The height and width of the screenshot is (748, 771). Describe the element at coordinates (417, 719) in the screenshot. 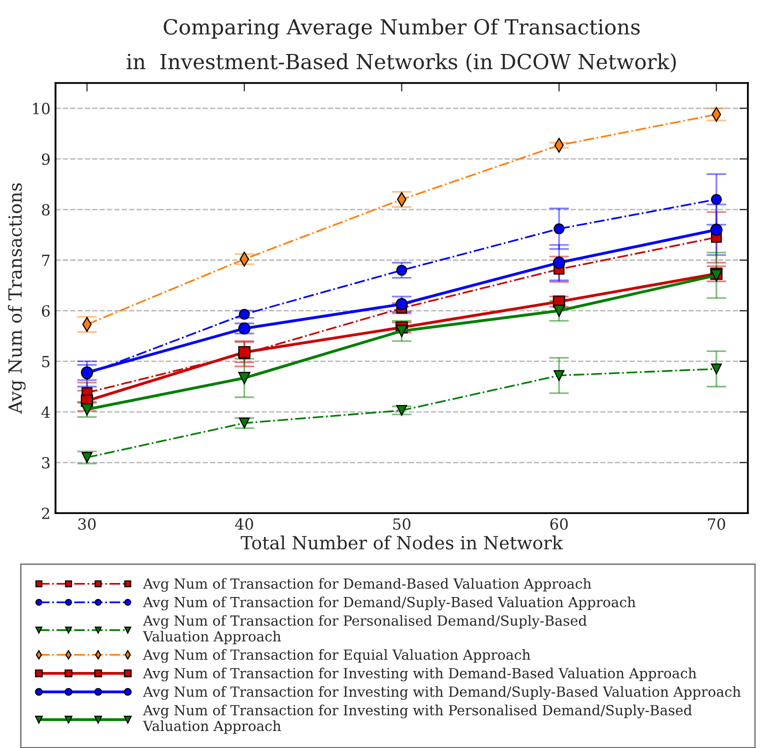

I see `legend-label: Avg Num of Transaction for Investing with Personalised Demand/Suply-Based Valuation Approach` at that location.